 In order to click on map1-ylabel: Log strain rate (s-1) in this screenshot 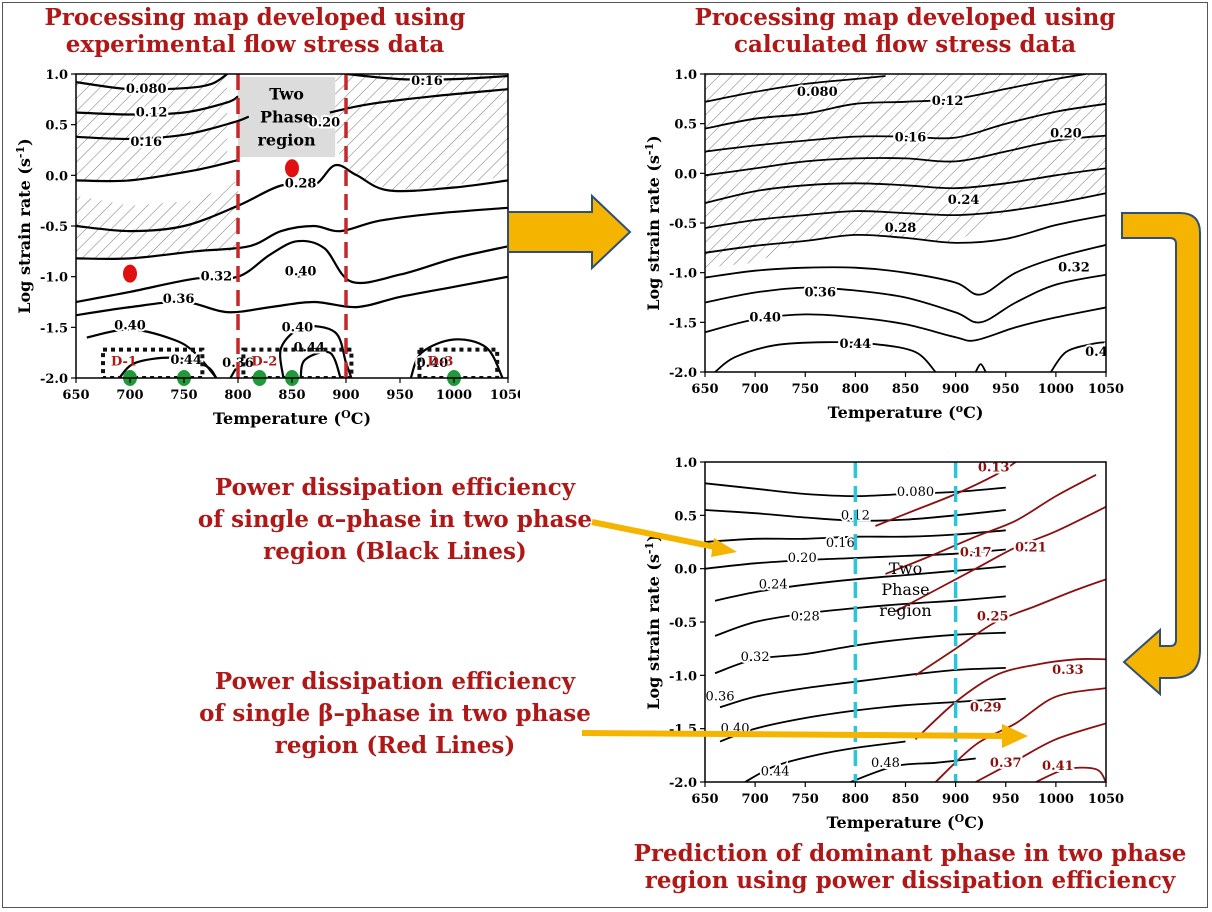, I will do `click(24, 225)`.